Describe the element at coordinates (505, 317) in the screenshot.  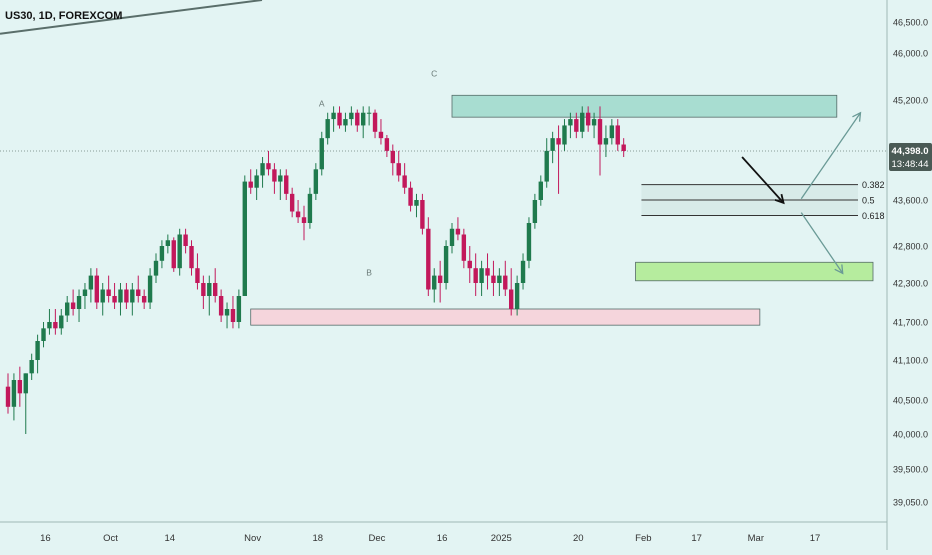
I see `support-zone` at that location.